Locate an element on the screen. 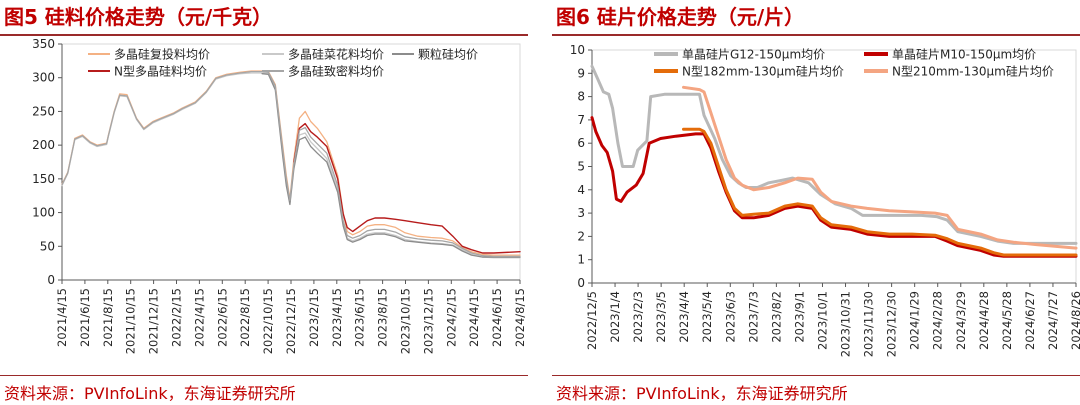 Image resolution: width=1080 pixels, height=405 pixels. x-tick-label: 2024/6/27 is located at coordinates (1030, 320).